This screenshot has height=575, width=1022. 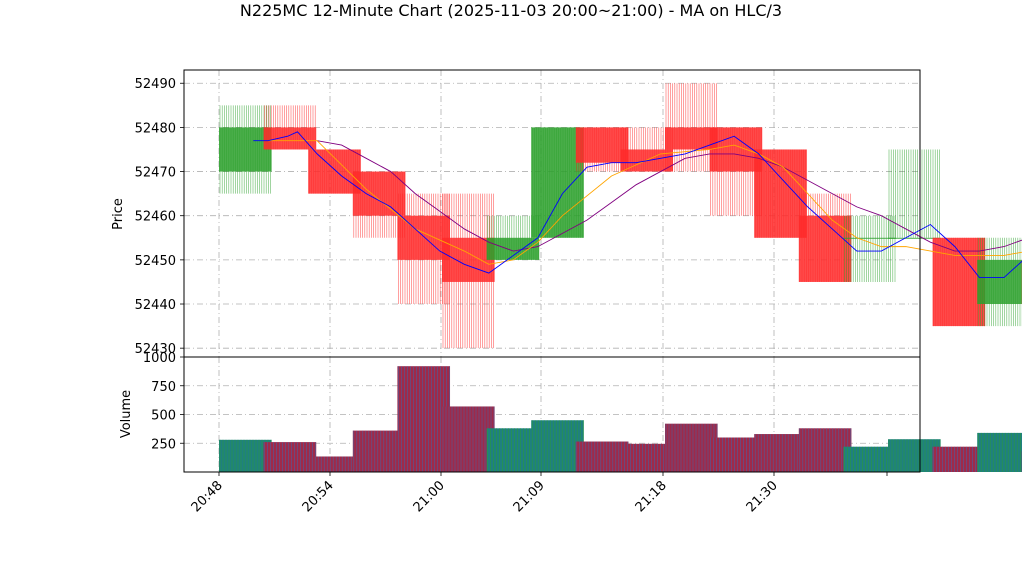 I want to click on x-tick-label-0: 20:48, so click(x=207, y=496).